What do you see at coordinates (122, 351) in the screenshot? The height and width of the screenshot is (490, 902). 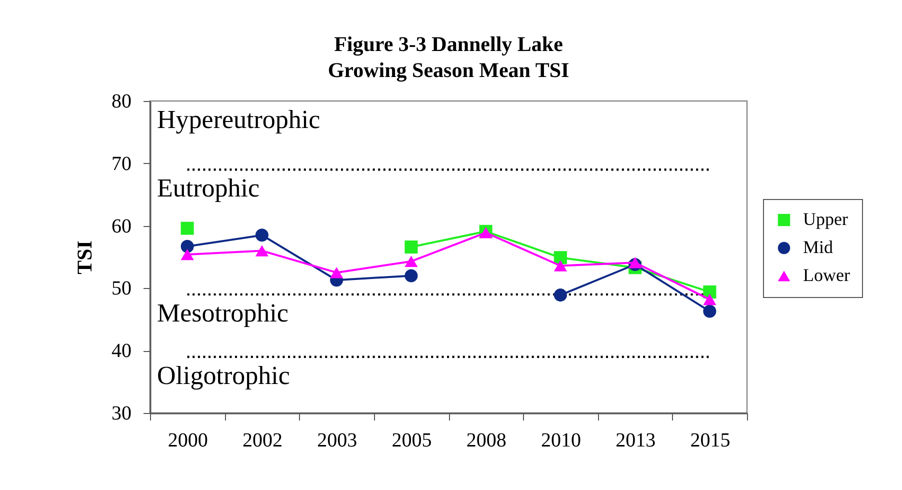 I see `y-tick-label: 40` at bounding box center [122, 351].